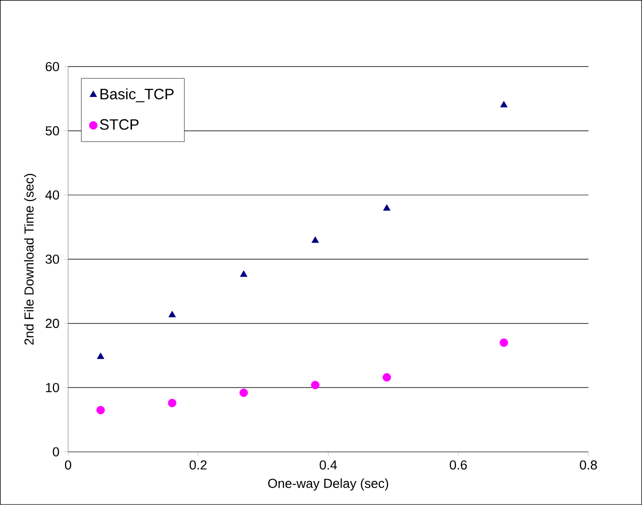 This screenshot has height=505, width=642. What do you see at coordinates (53, 67) in the screenshot?
I see `y-tick-label: 60` at bounding box center [53, 67].